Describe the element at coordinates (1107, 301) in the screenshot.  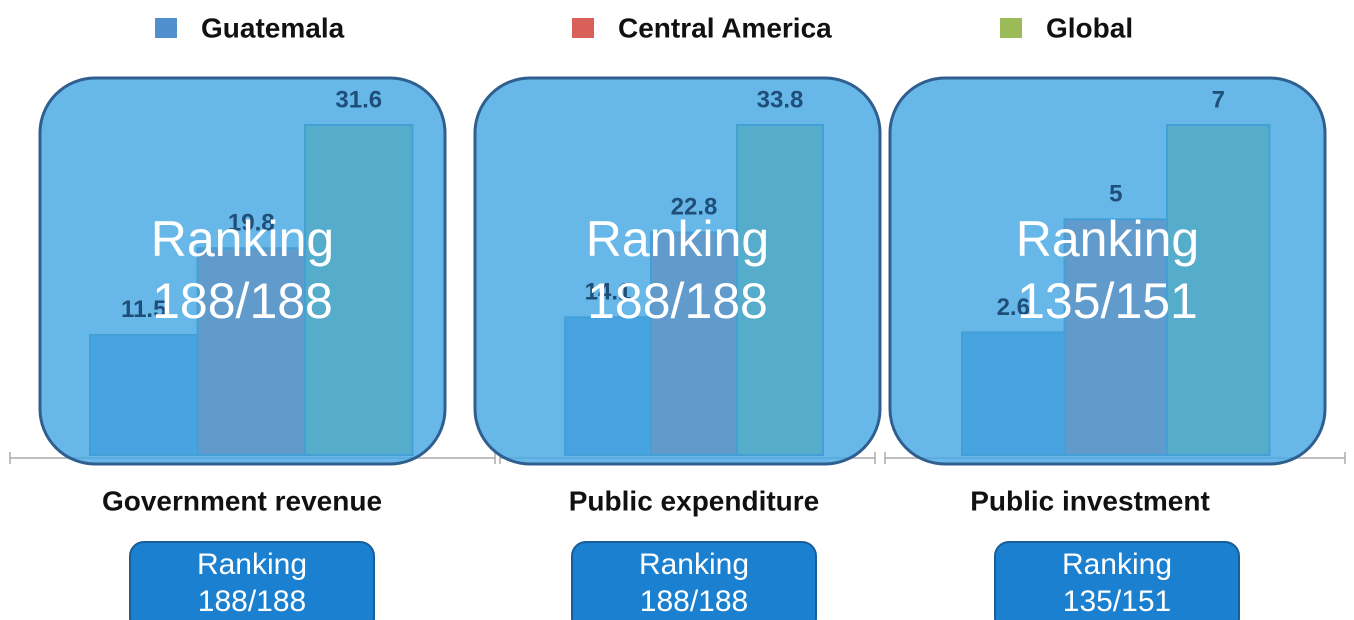
I see `ranking-overlay: 135/151` at that location.